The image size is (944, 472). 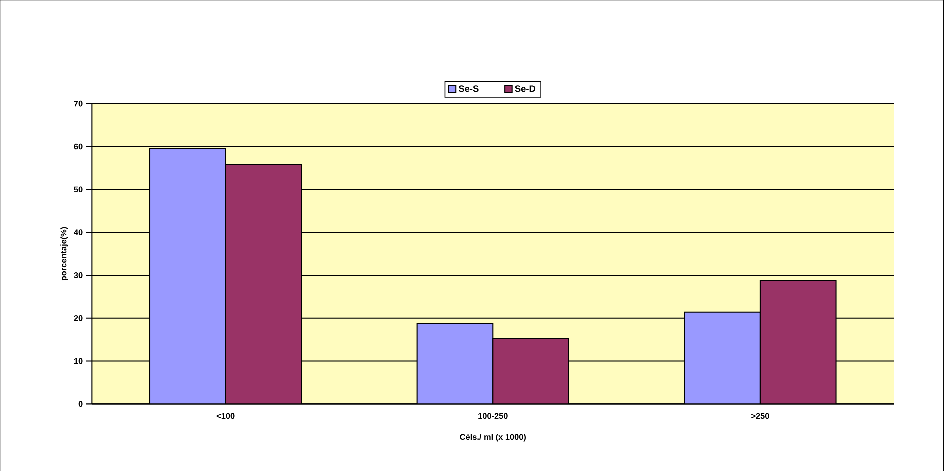 What do you see at coordinates (78, 319) in the screenshot?
I see `y-tick-label: 20` at bounding box center [78, 319].